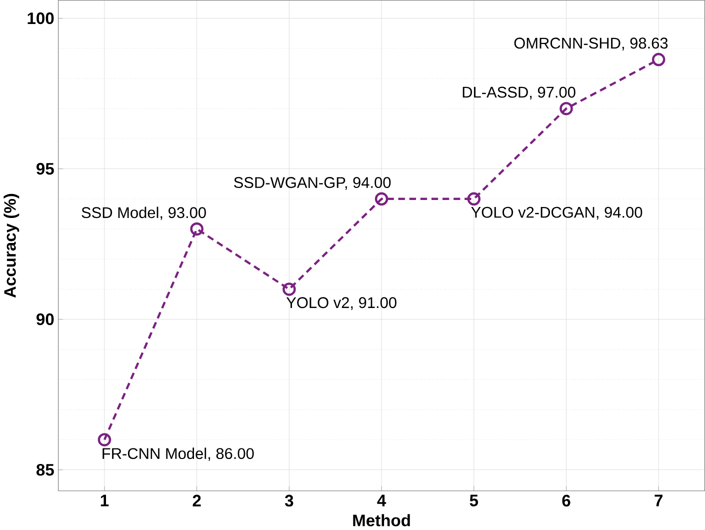 The height and width of the screenshot is (530, 705). Describe the element at coordinates (341, 303) in the screenshot. I see `annotation: YOLO v2, 91.00` at that location.